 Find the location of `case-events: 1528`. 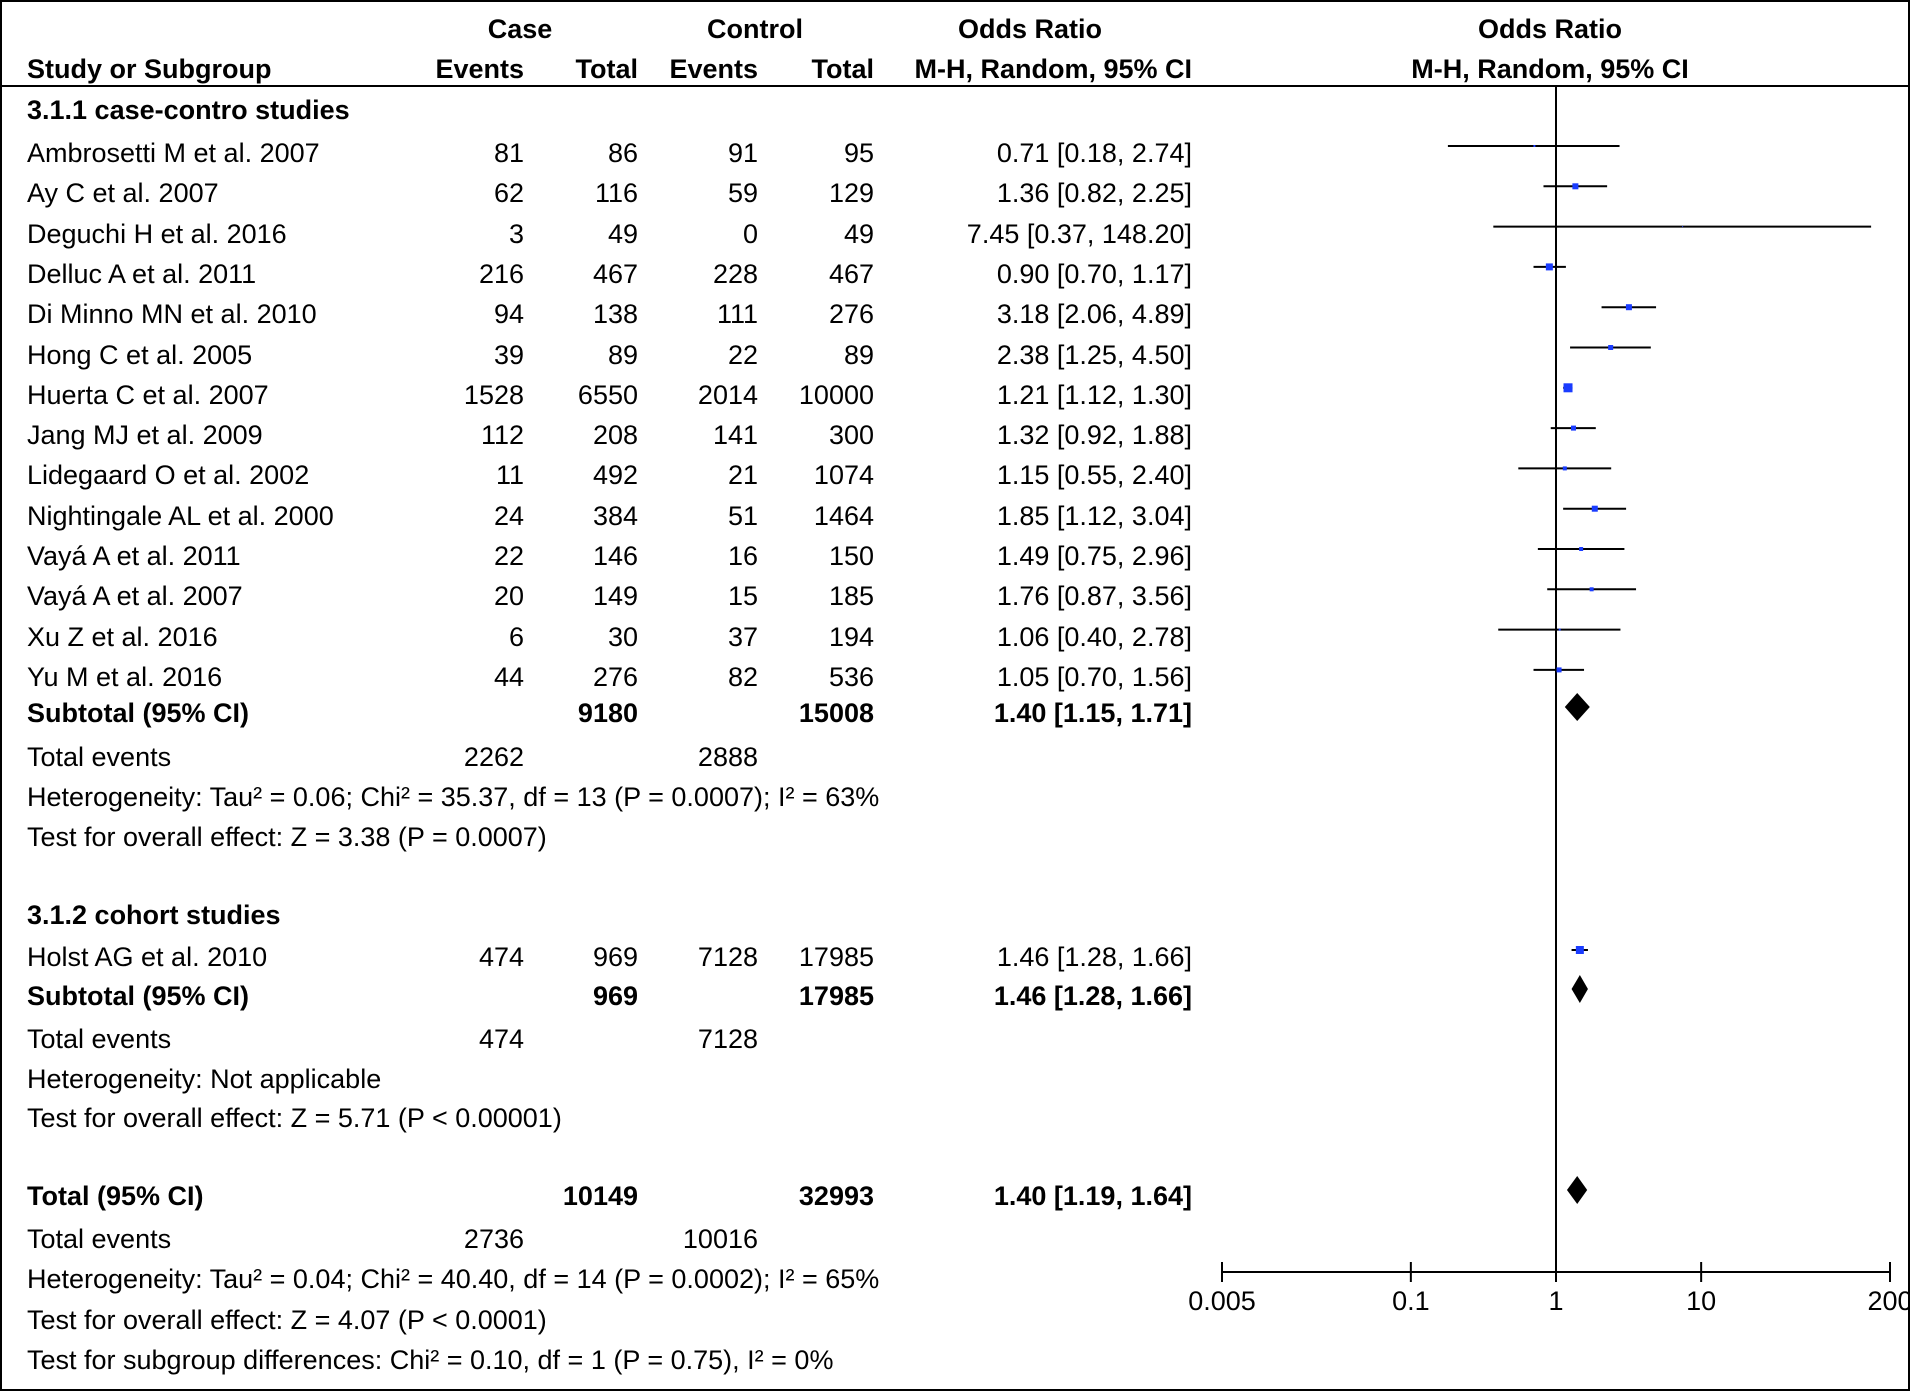

case-events: 1528 is located at coordinates (493, 394).